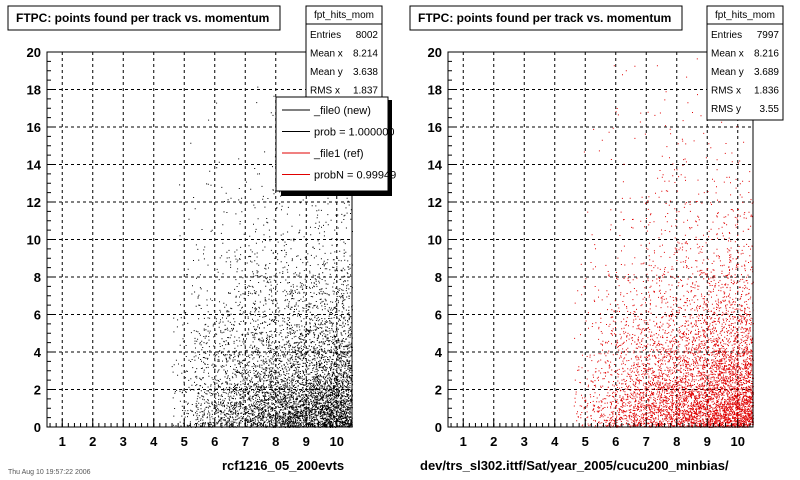 Image resolution: width=800 pixels, height=480 pixels. Describe the element at coordinates (726, 109) in the screenshot. I see `stat-label: RMS y` at that location.